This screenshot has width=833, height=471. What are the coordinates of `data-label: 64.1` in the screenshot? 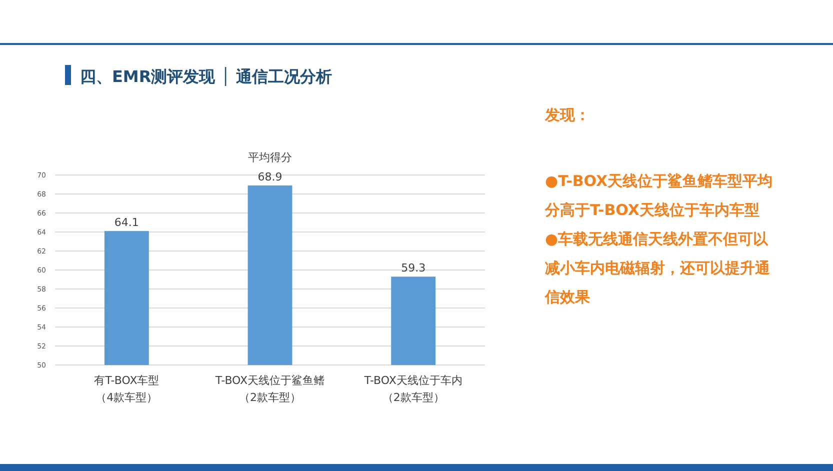 It's located at (126, 223).